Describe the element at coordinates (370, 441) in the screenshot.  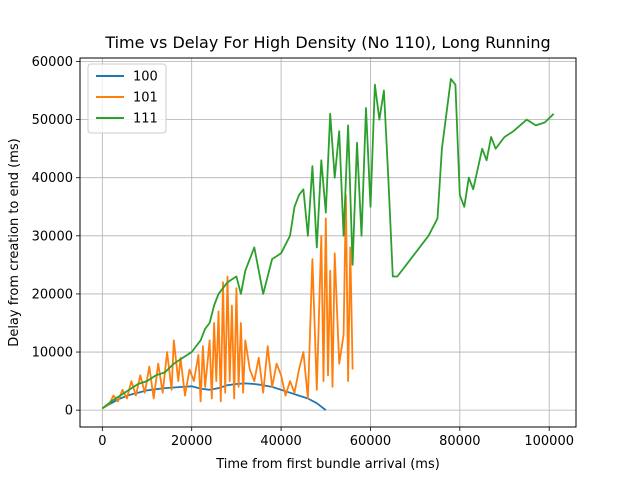
I see `x-tick-label: 60000` at that location.